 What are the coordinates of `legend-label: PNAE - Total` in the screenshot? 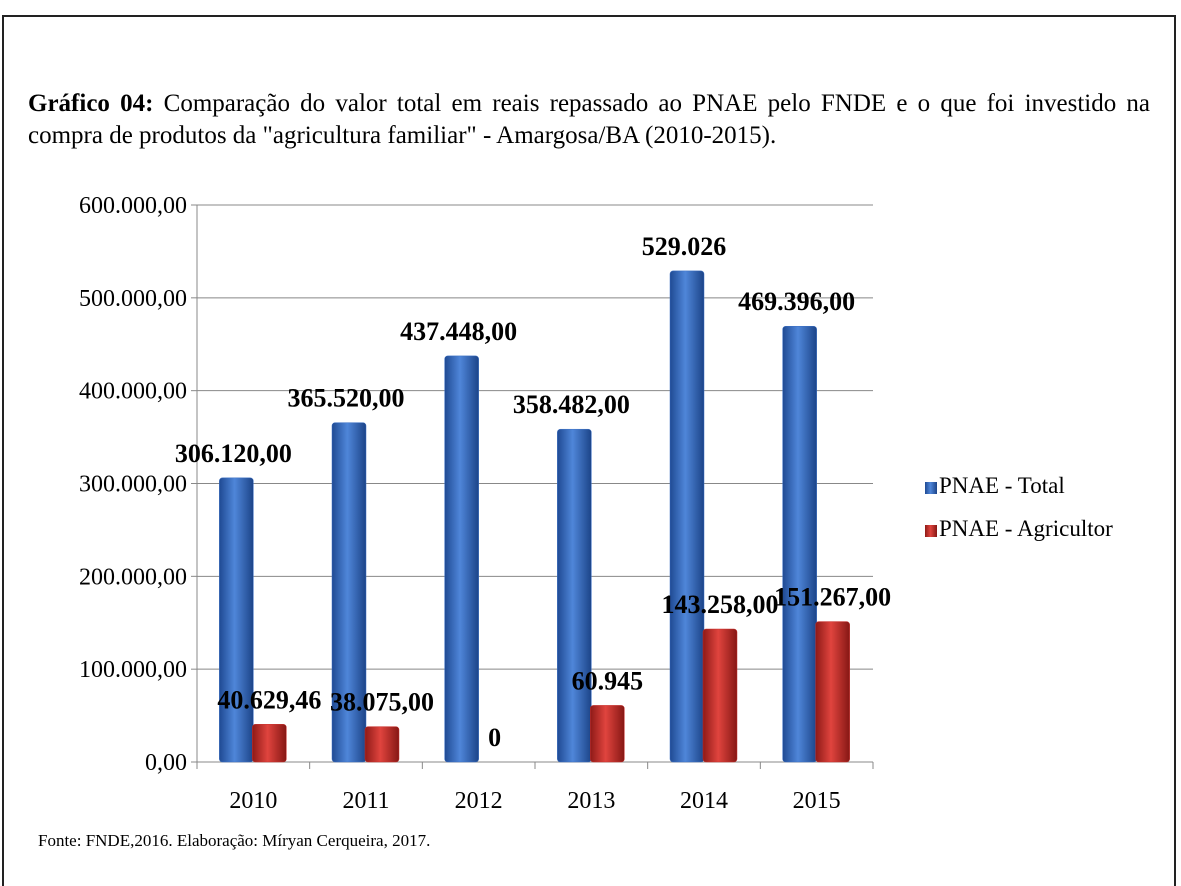 It's located at (1002, 485).